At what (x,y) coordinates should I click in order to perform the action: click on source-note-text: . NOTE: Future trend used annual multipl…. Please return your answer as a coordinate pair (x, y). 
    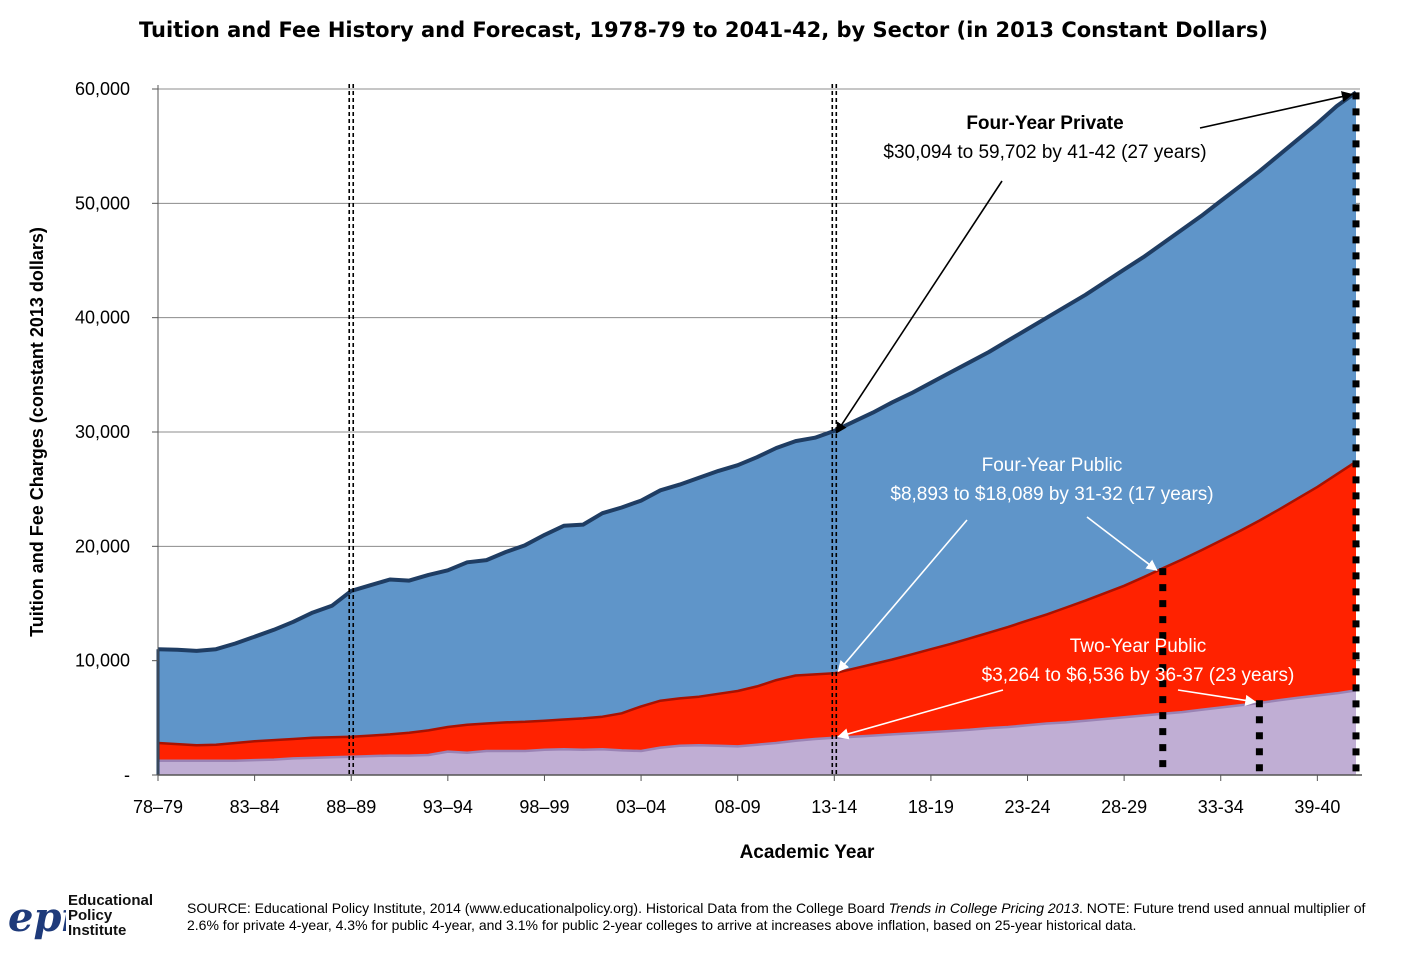
    Looking at the image, I should click on (776, 916).